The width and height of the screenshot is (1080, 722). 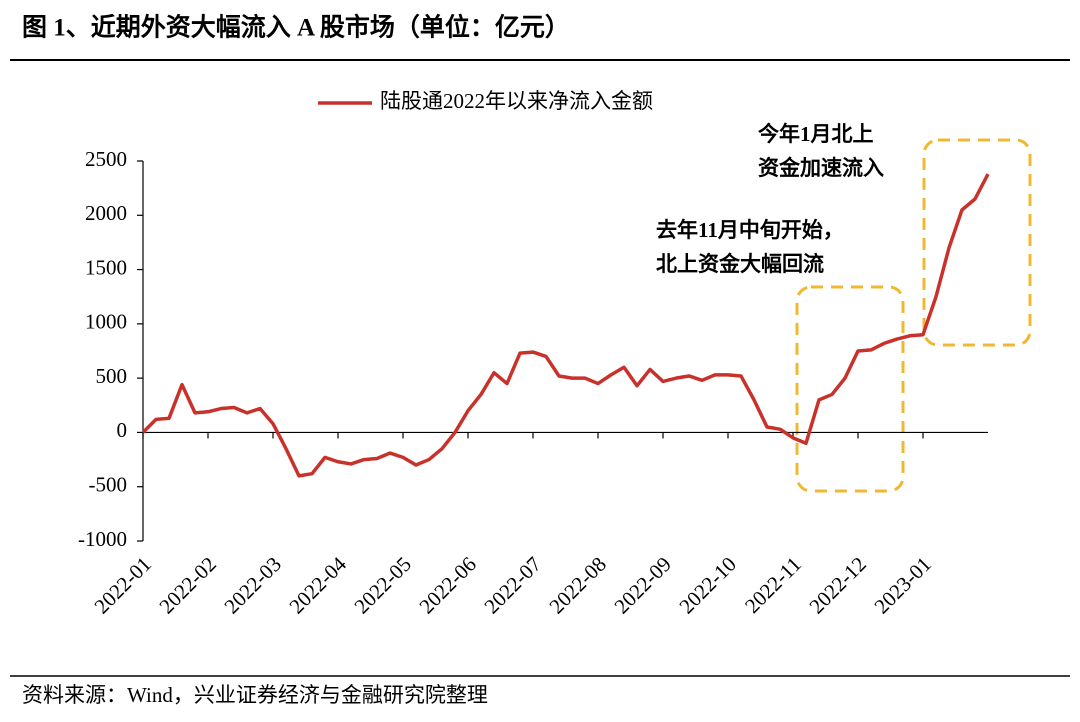 I want to click on y-tick-label: 500, so click(x=112, y=376).